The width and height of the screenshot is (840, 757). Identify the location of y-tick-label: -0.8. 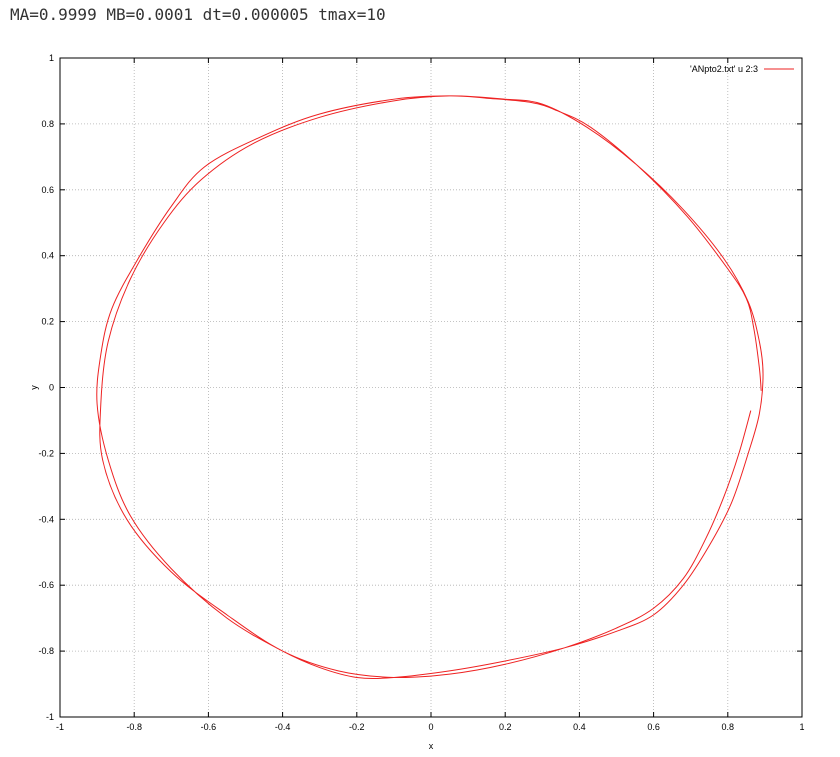
(46, 651).